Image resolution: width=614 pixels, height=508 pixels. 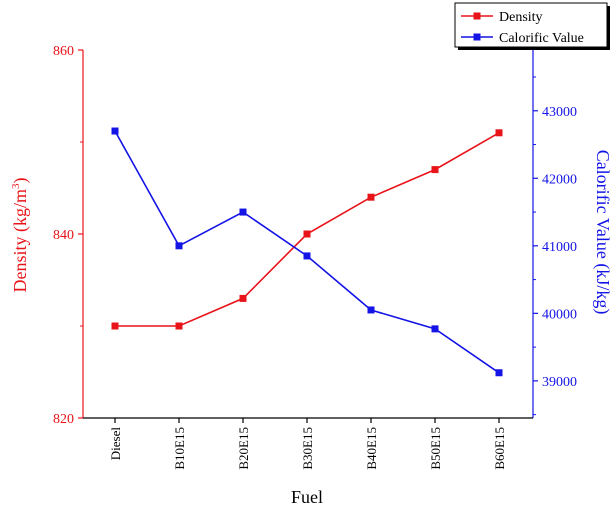 What do you see at coordinates (307, 497) in the screenshot?
I see `x-axis-label: Fuel` at bounding box center [307, 497].